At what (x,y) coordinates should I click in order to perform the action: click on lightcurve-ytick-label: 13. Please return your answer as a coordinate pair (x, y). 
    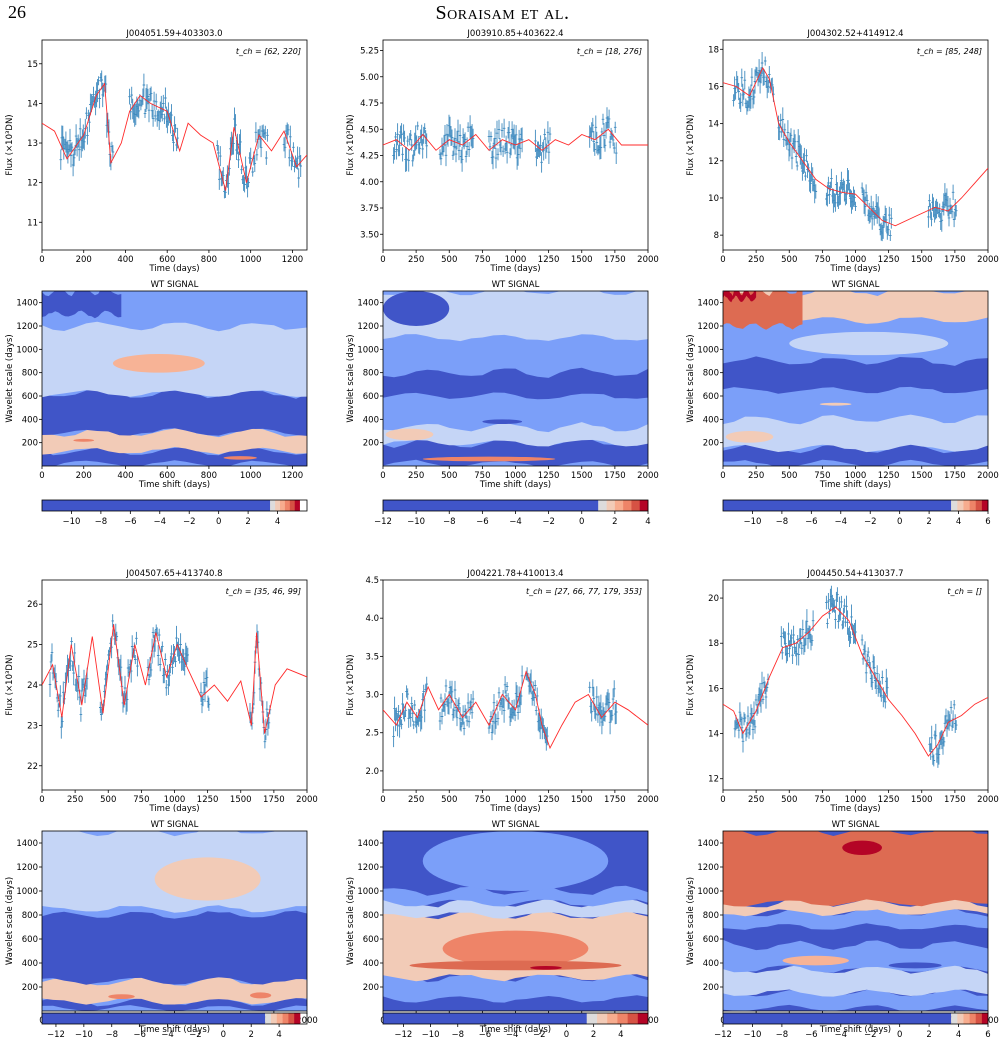
    Looking at the image, I should click on (32, 144).